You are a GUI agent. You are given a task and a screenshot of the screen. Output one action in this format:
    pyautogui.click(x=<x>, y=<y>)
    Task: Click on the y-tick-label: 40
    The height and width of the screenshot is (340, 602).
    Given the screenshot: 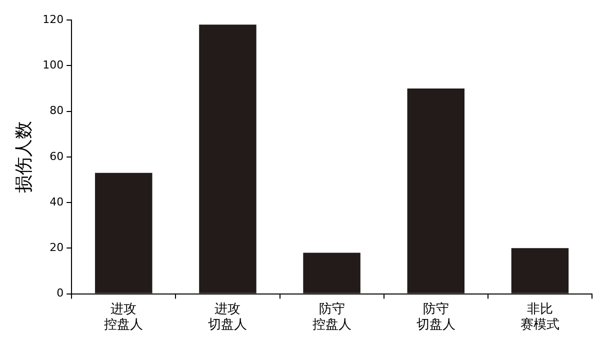 What is the action you would take?
    pyautogui.click(x=57, y=201)
    